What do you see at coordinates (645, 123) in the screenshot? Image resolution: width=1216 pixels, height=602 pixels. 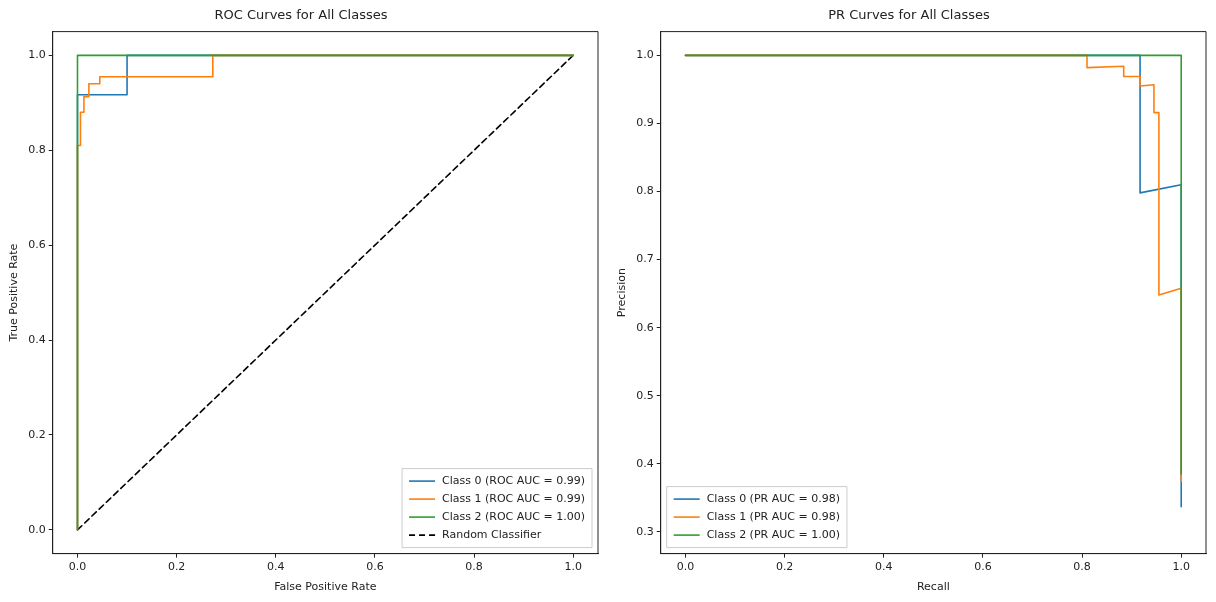 I see `y-tick-label: 0.9` at bounding box center [645, 123].